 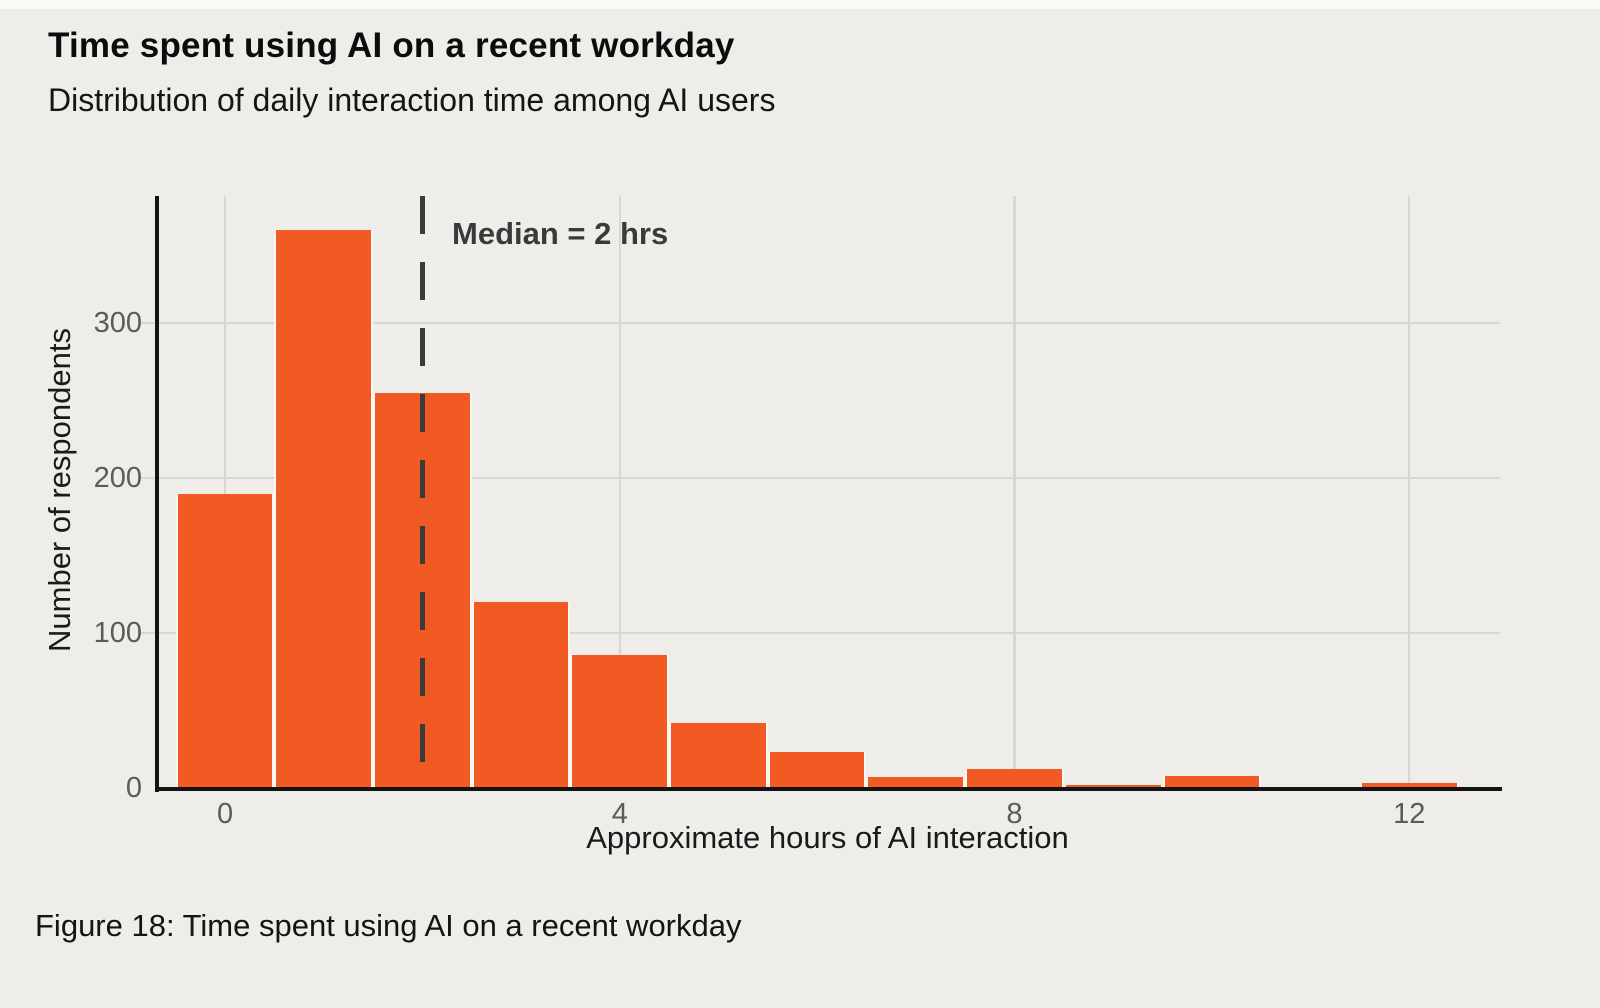 I want to click on y-tick-label-300: 300, so click(x=117, y=323).